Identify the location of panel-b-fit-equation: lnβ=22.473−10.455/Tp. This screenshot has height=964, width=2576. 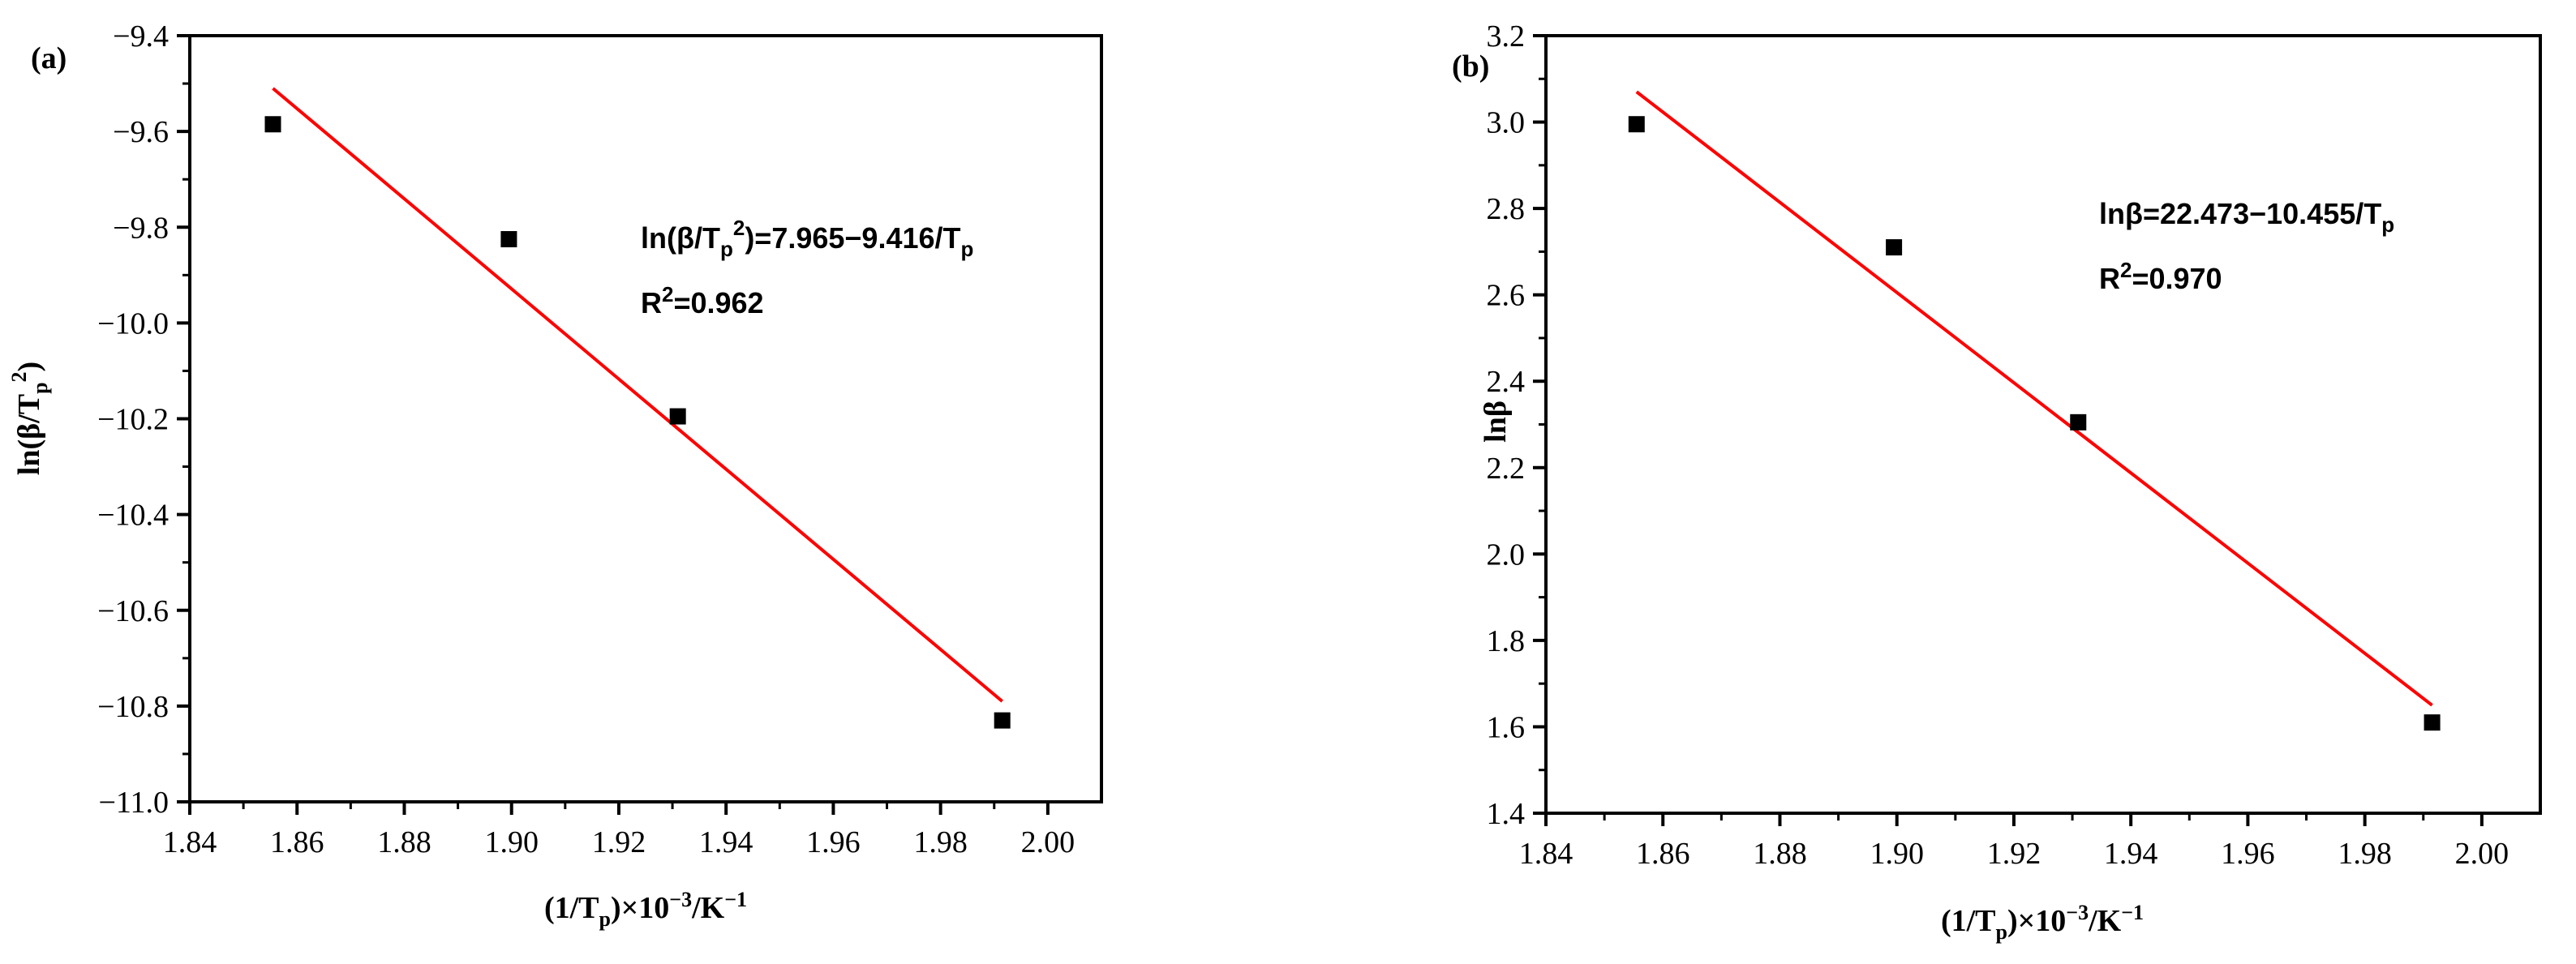
(2246, 217).